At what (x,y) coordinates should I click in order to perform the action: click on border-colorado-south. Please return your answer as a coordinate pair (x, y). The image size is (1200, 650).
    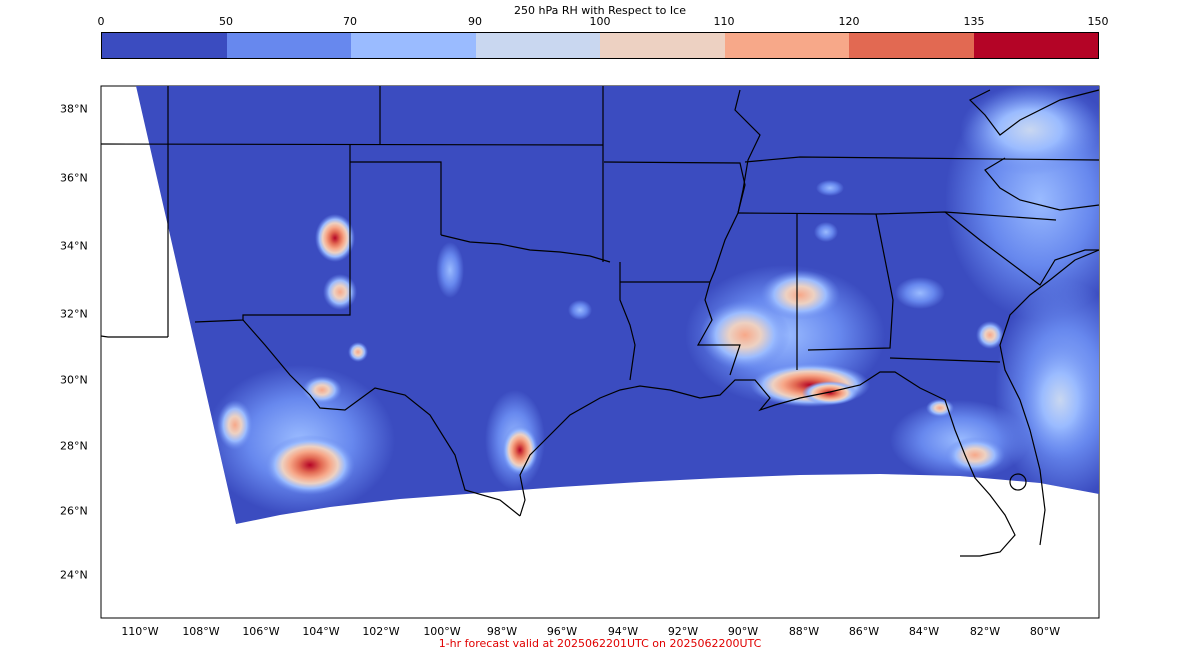
    Looking at the image, I should click on (352, 144).